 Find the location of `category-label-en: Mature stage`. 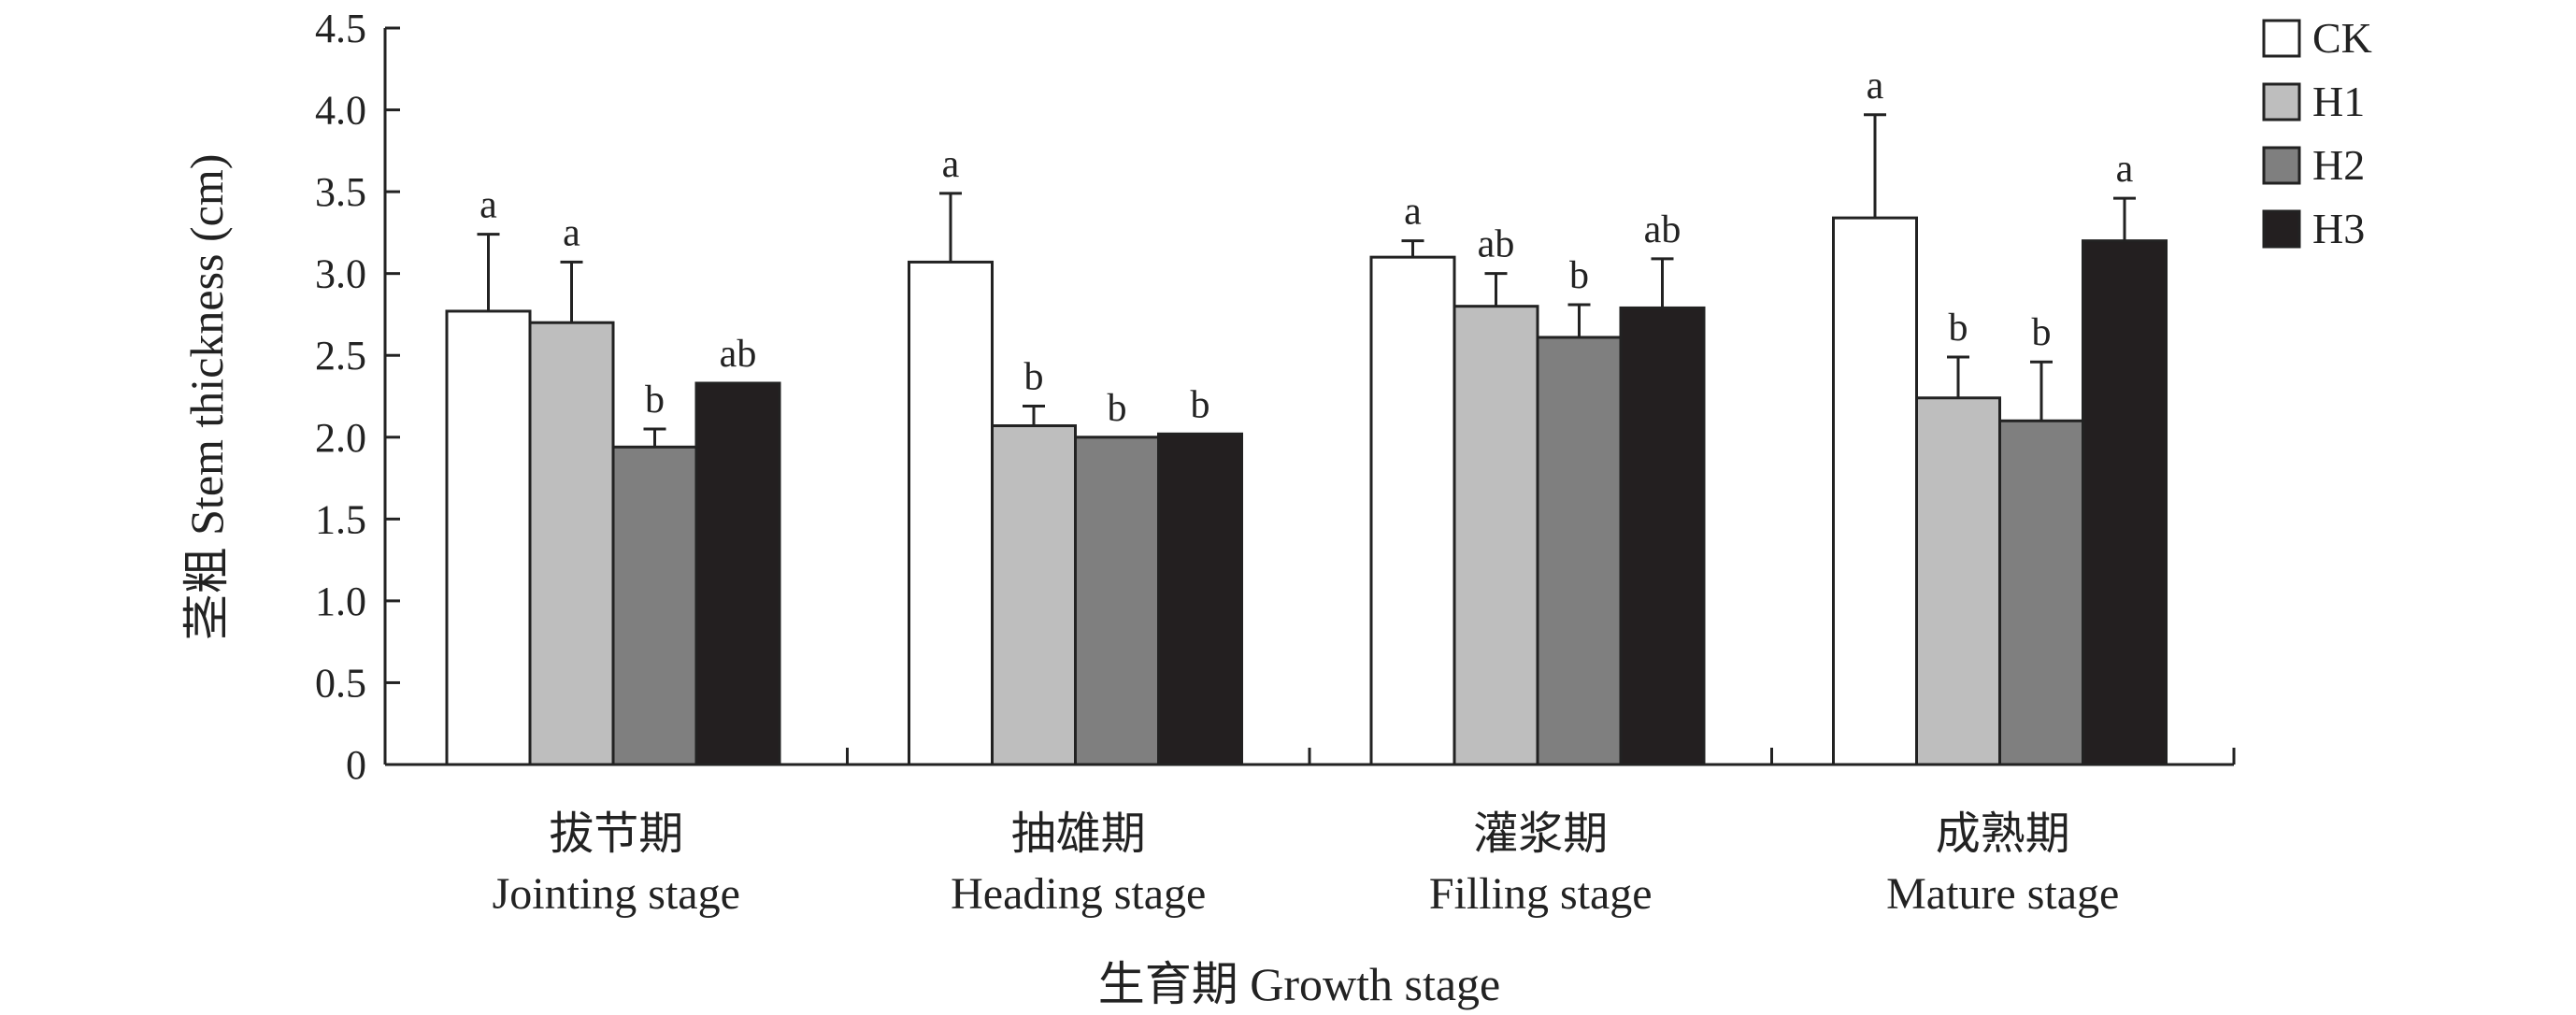

category-label-en: Mature stage is located at coordinates (2002, 894).